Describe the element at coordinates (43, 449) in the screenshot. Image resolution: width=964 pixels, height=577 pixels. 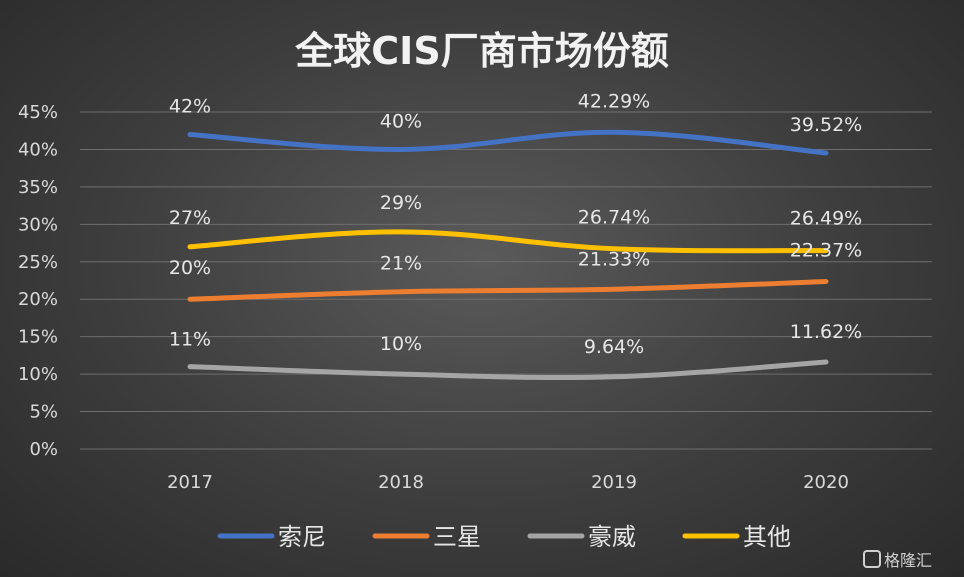
I see `y-tick-label: 0%` at that location.